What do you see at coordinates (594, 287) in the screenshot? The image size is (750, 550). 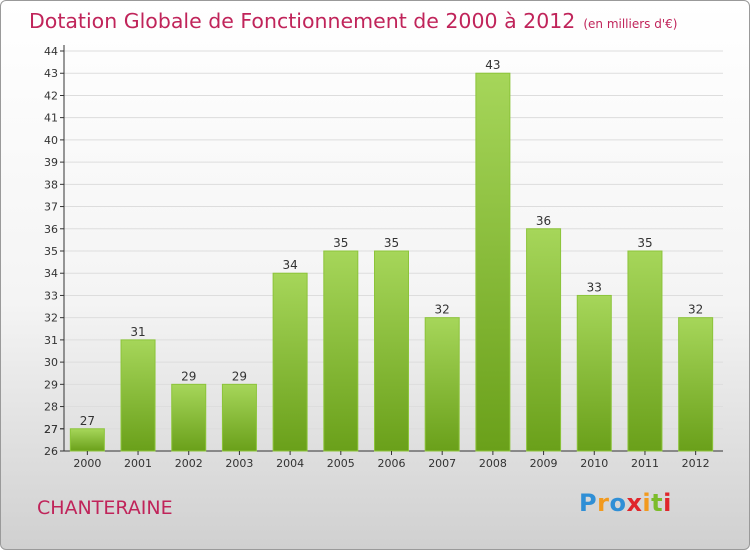 I see `bar-value-label: 33` at bounding box center [594, 287].